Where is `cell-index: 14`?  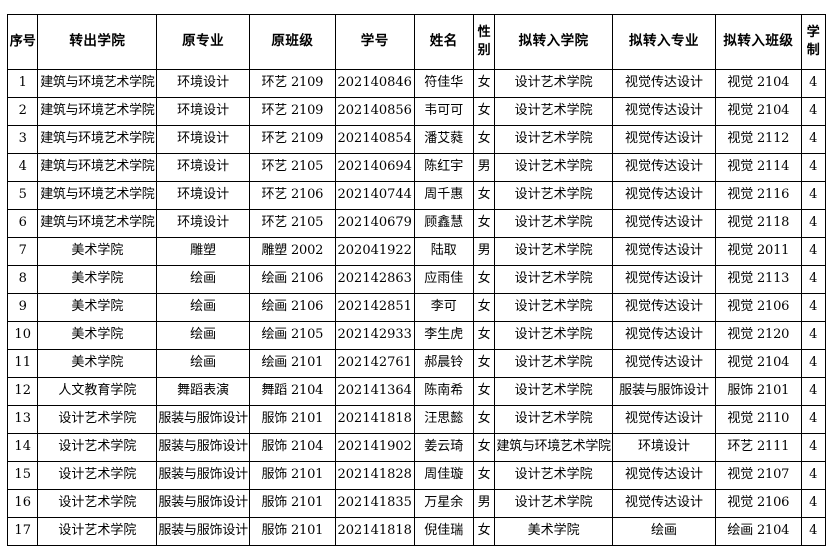
cell-index: 14 is located at coordinates (22, 447).